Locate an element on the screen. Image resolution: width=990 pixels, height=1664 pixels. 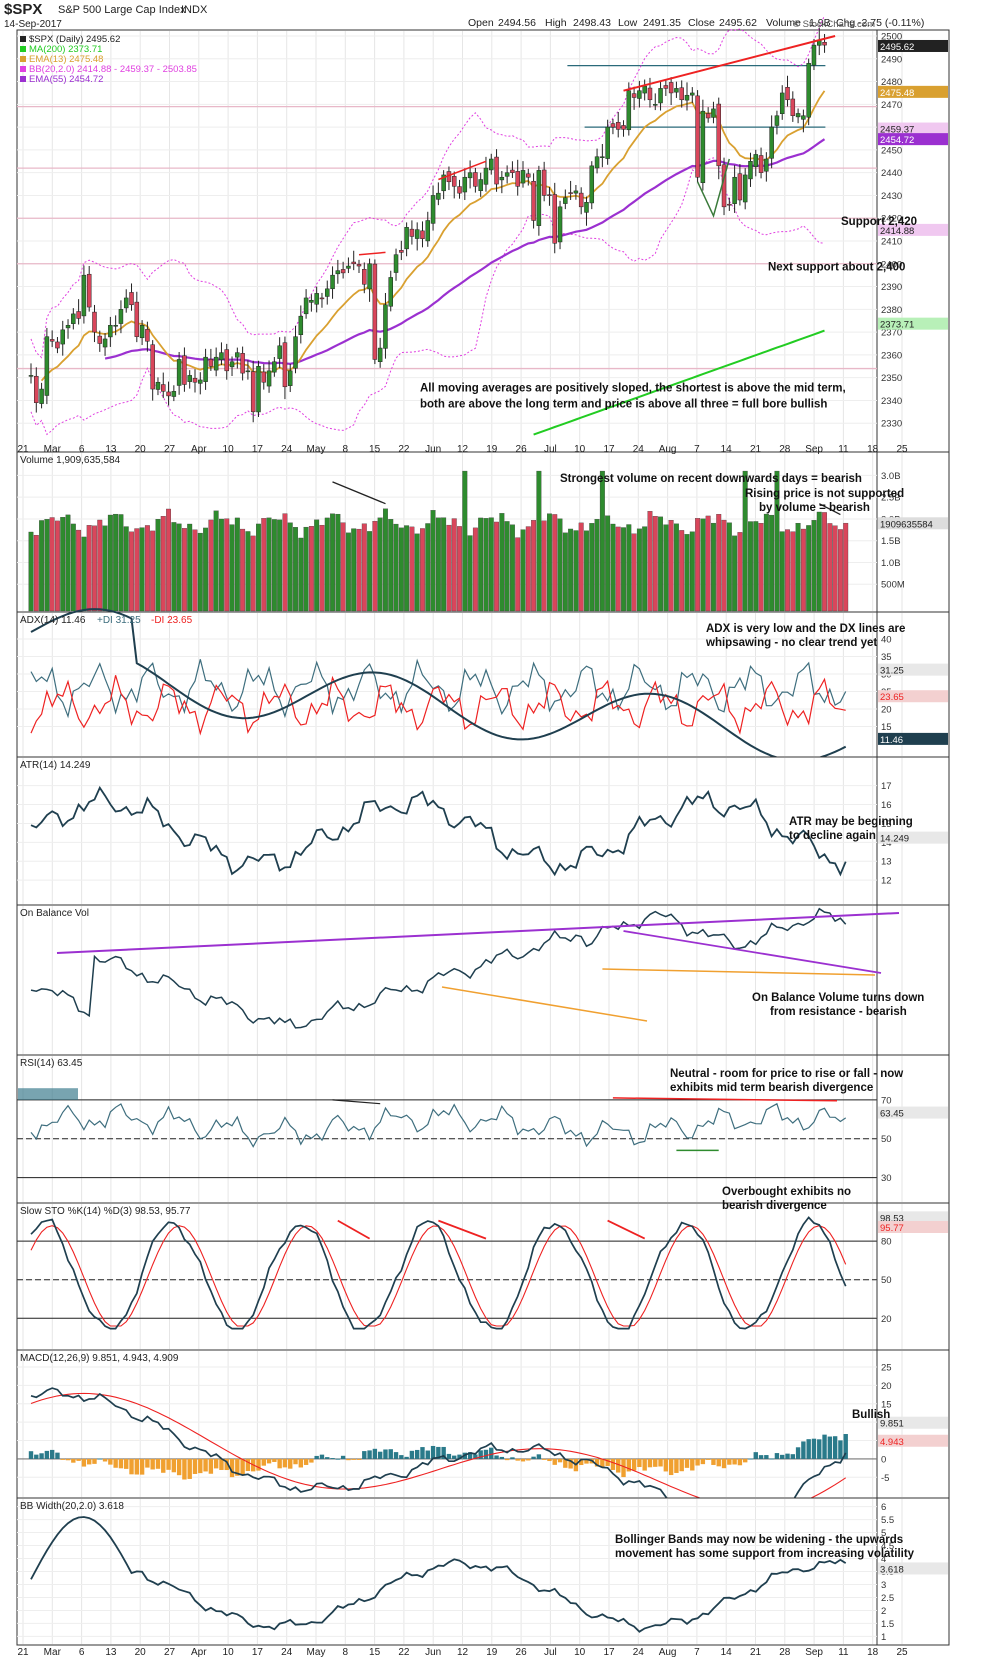
y-tick-label: -5 is located at coordinates (885, 1478).